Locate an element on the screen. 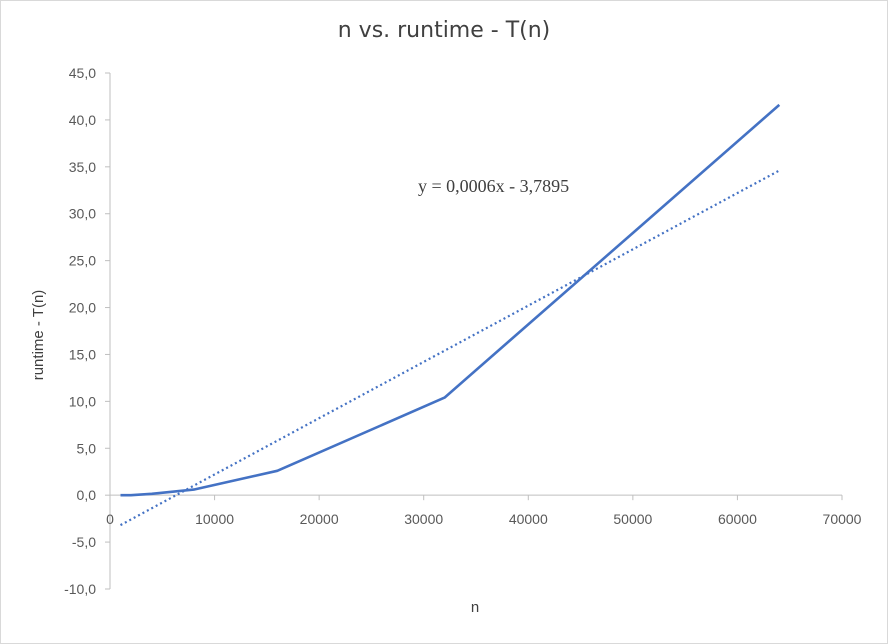 The image size is (888, 644). y-tick-label: -10,0 is located at coordinates (80, 589).